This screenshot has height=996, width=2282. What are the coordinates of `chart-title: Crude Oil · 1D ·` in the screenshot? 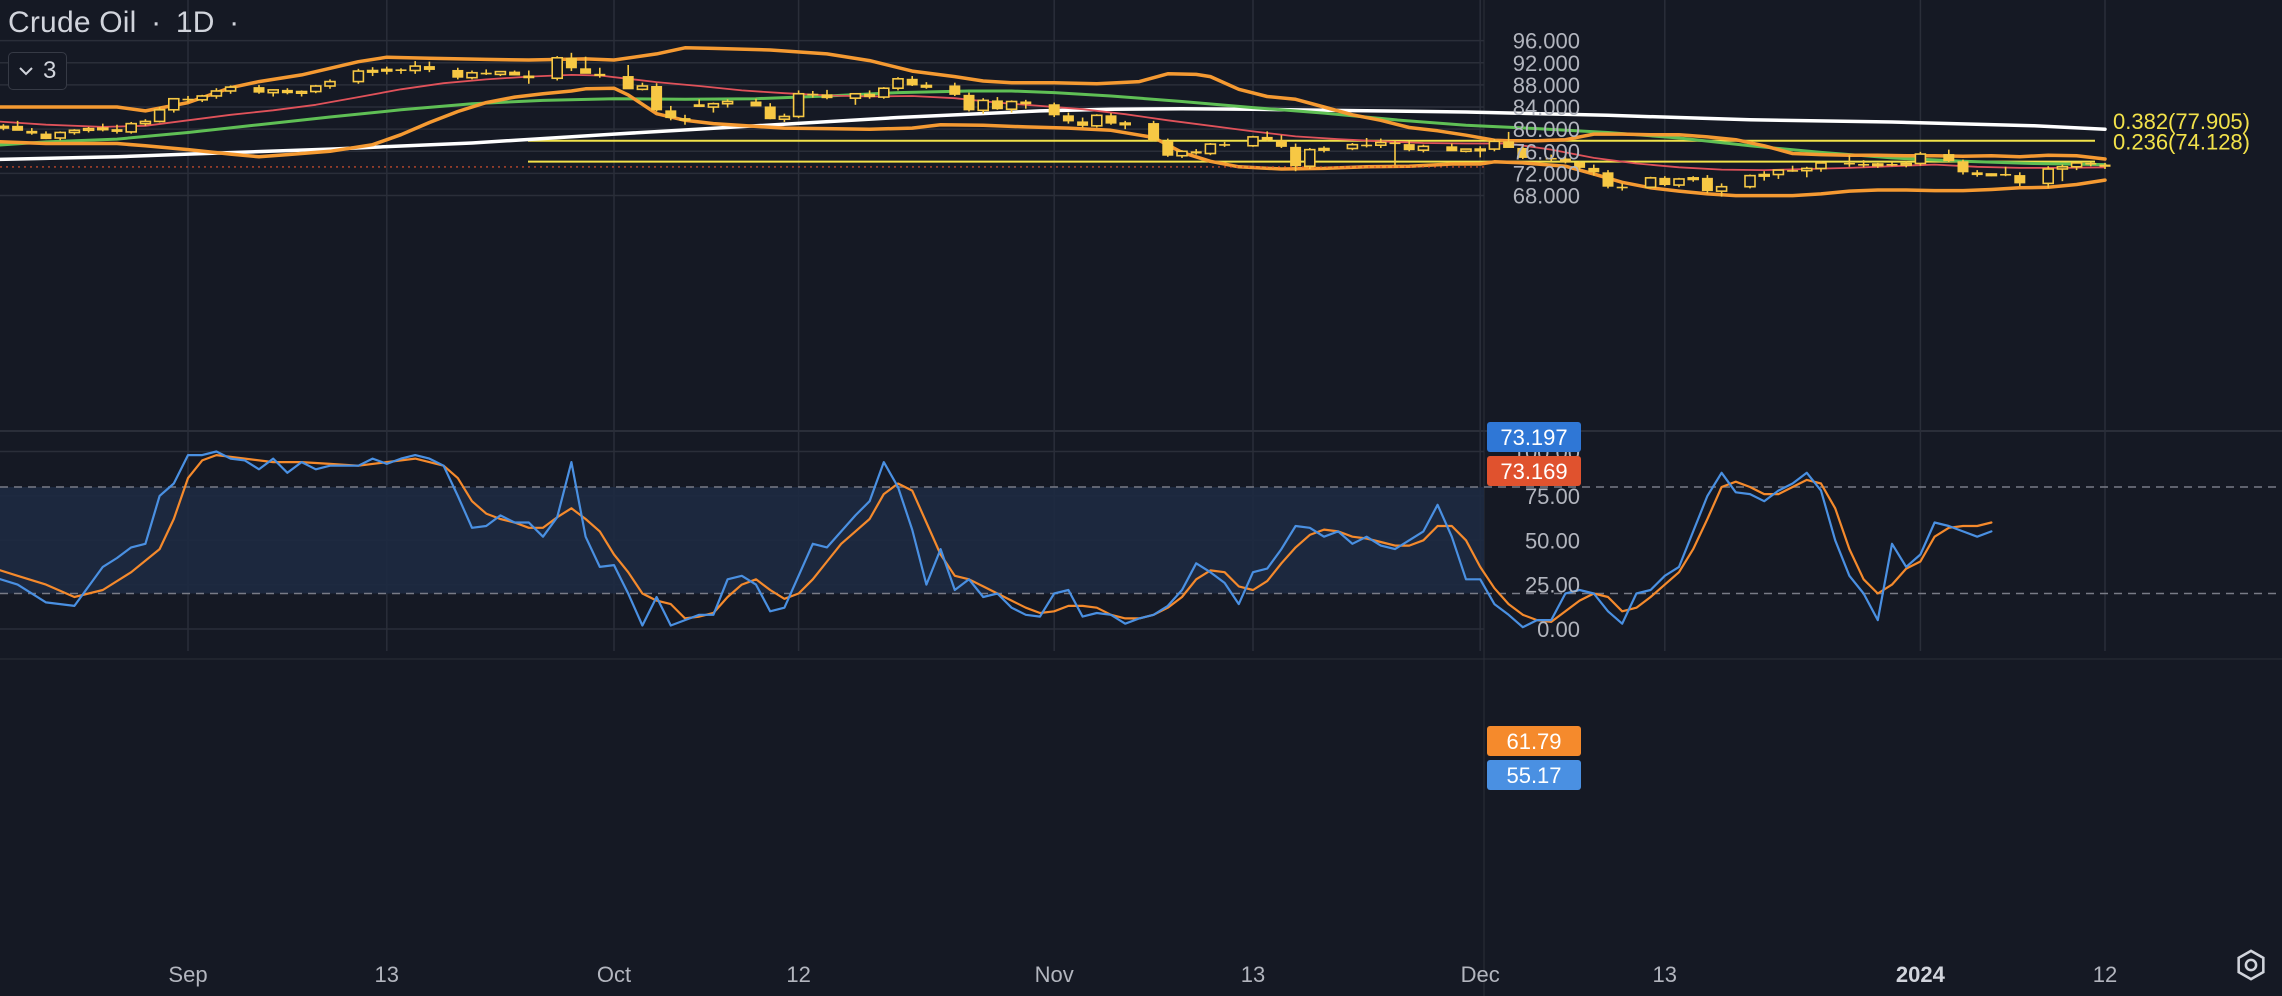 It's located at (126, 23).